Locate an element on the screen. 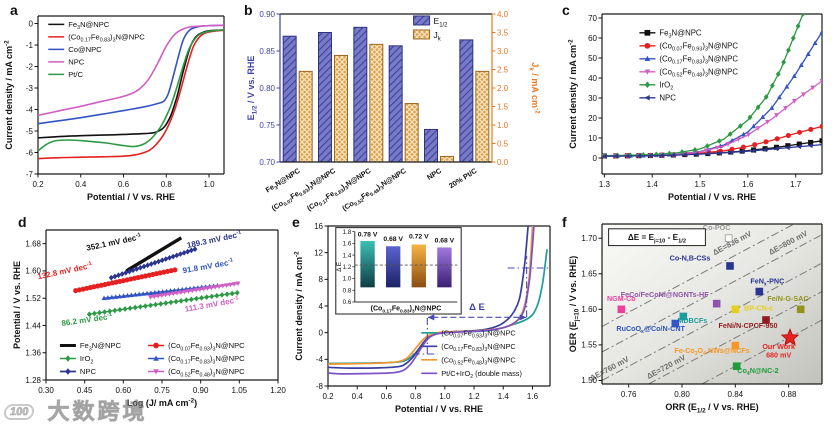 The image size is (832, 428). svg-text: 30 is located at coordinates (592, 98).